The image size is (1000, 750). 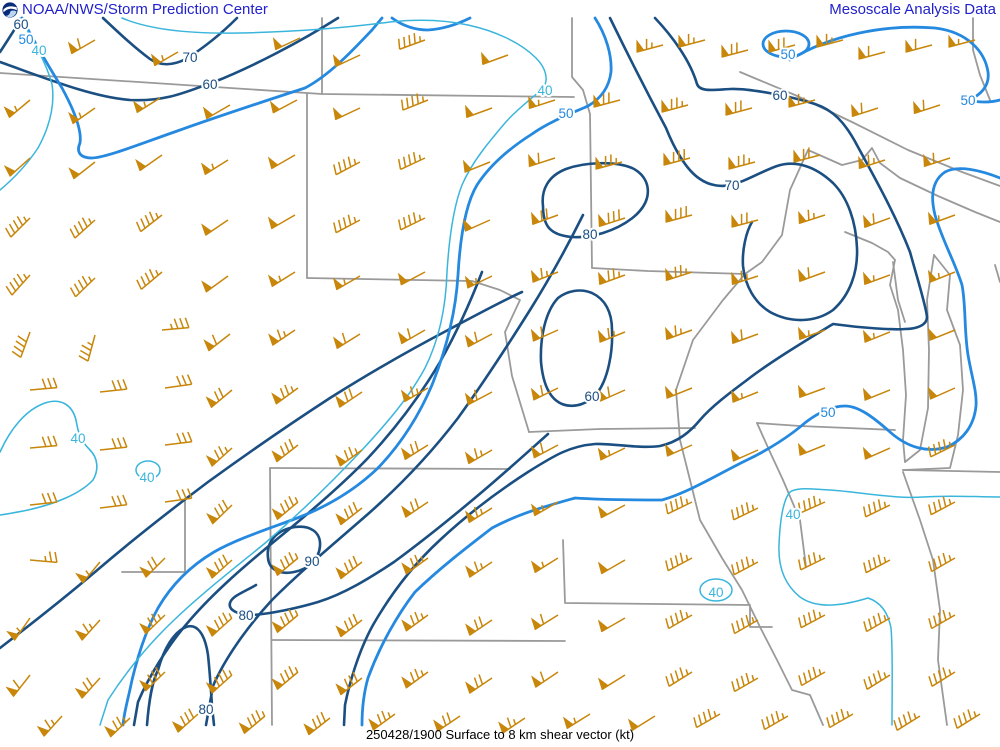 I want to click on contour-label: 70, so click(x=189, y=57).